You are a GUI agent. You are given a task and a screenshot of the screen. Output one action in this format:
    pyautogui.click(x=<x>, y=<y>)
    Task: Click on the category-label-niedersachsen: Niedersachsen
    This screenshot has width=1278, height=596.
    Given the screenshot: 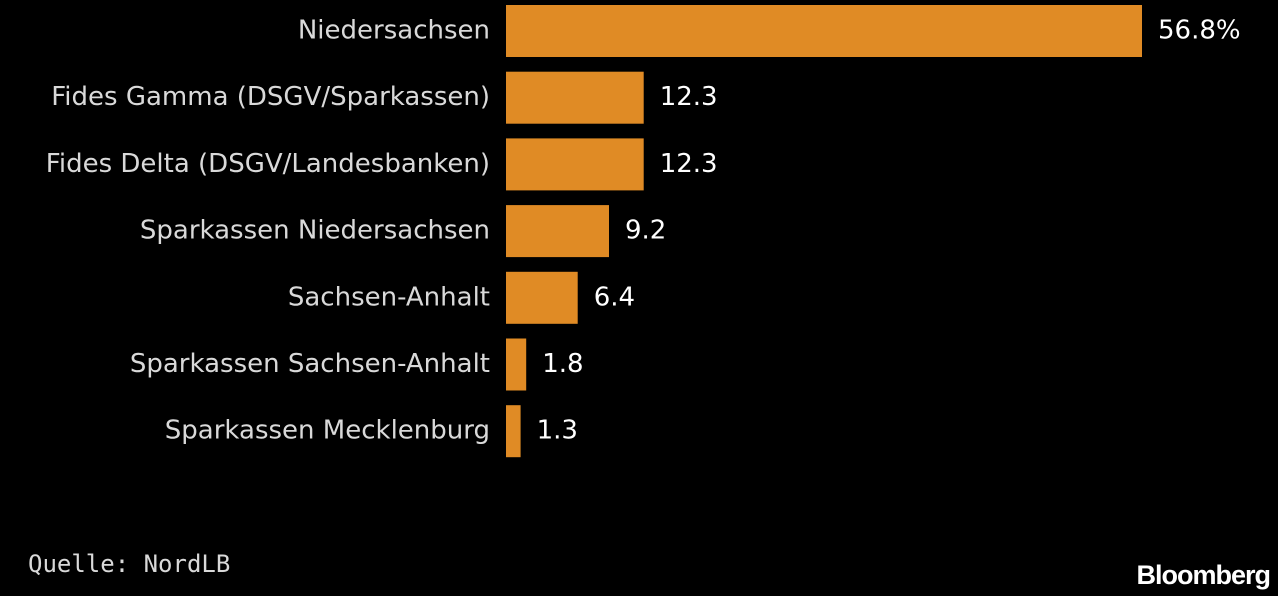 What is the action you would take?
    pyautogui.click(x=394, y=31)
    